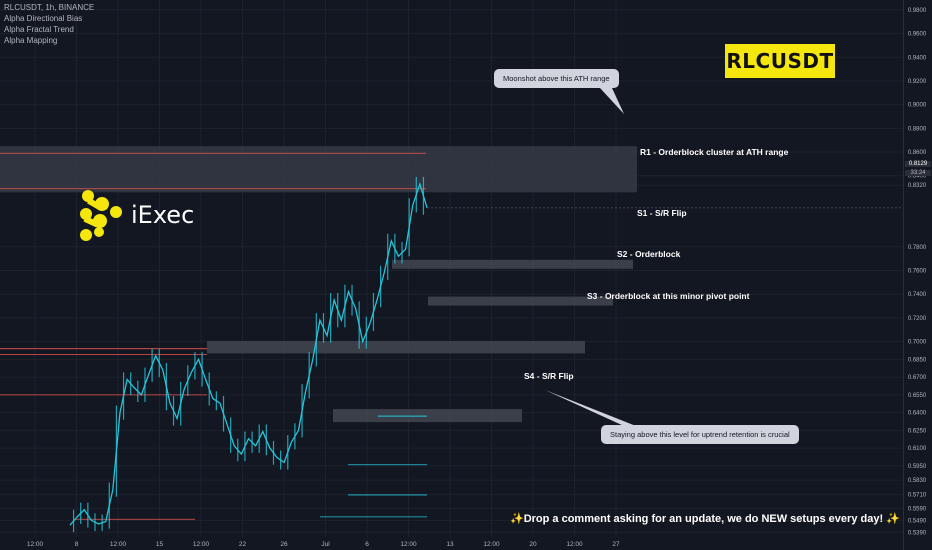 The height and width of the screenshot is (550, 932). Describe the element at coordinates (917, 82) in the screenshot. I see `y-tick-label-3: 0.9200` at that location.